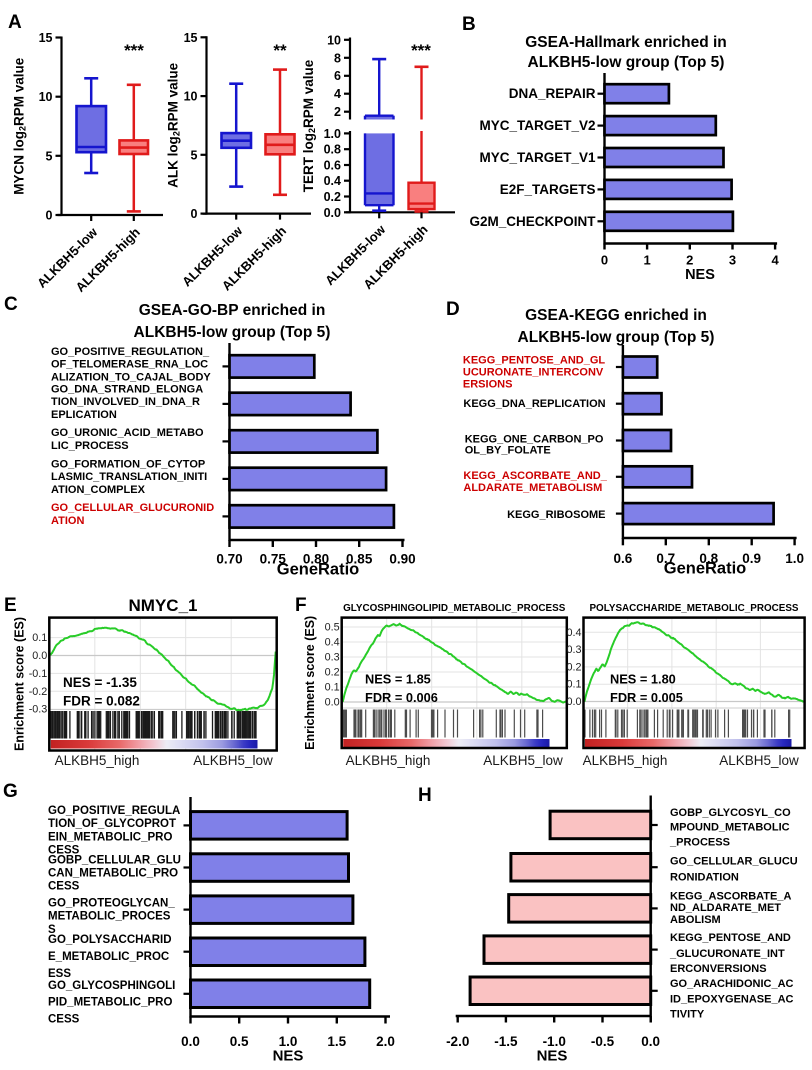 This screenshot has height=1070, width=812. What do you see at coordinates (469, 24) in the screenshot?
I see `svg-text: B` at bounding box center [469, 24].